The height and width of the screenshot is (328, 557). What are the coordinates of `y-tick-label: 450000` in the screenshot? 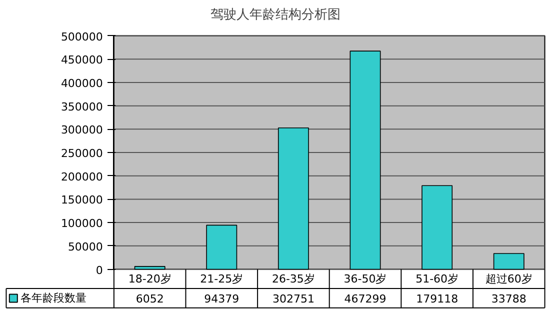 It's located at (81, 60).